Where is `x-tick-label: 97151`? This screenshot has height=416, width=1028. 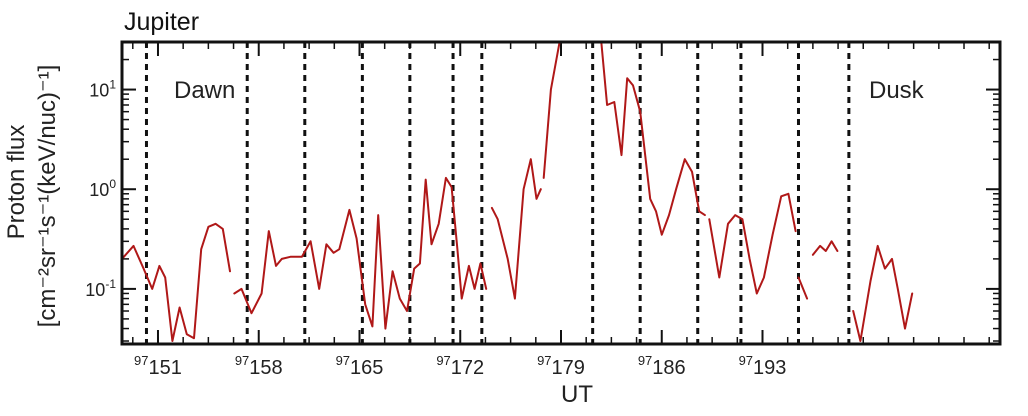
x-tick-label: 97151 is located at coordinates (158, 366).